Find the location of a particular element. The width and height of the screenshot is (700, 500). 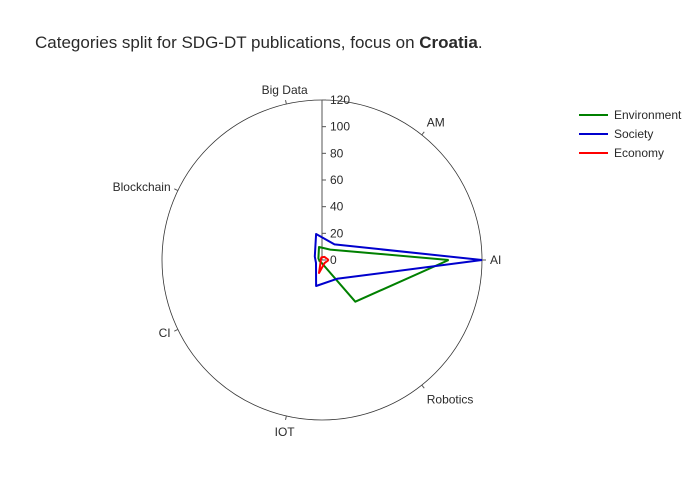

angular-label: AI is located at coordinates (495, 260).